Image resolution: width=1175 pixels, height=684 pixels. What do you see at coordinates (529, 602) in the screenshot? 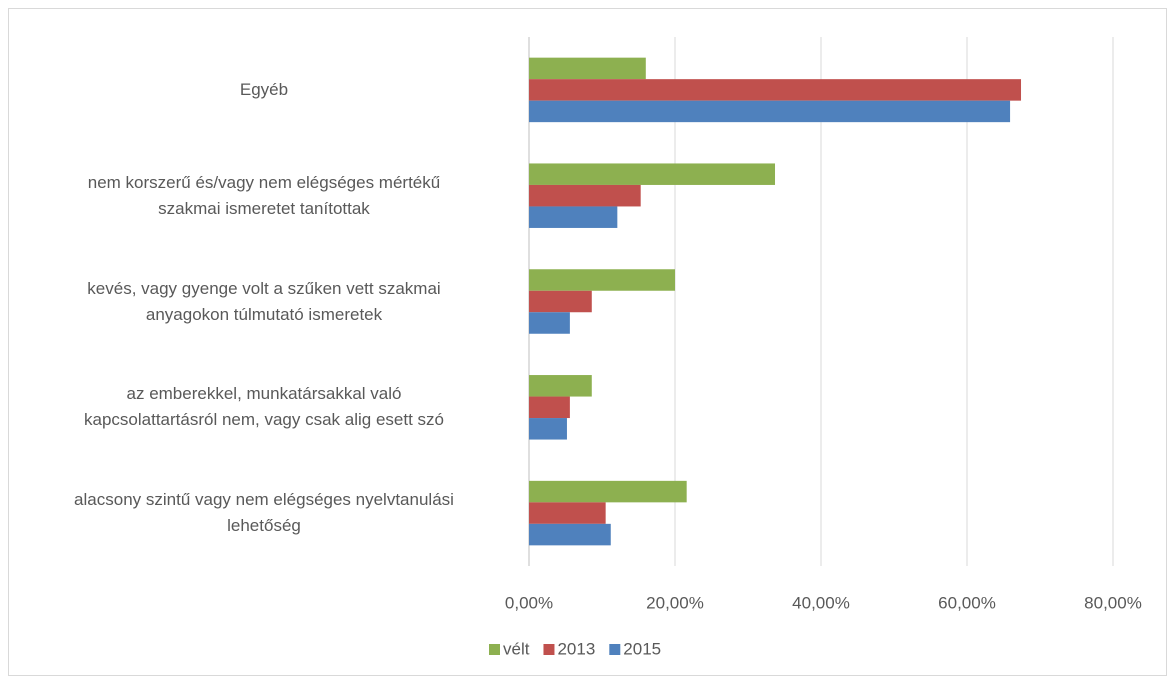
I see `x-tick-label: 0,00%` at bounding box center [529, 602].